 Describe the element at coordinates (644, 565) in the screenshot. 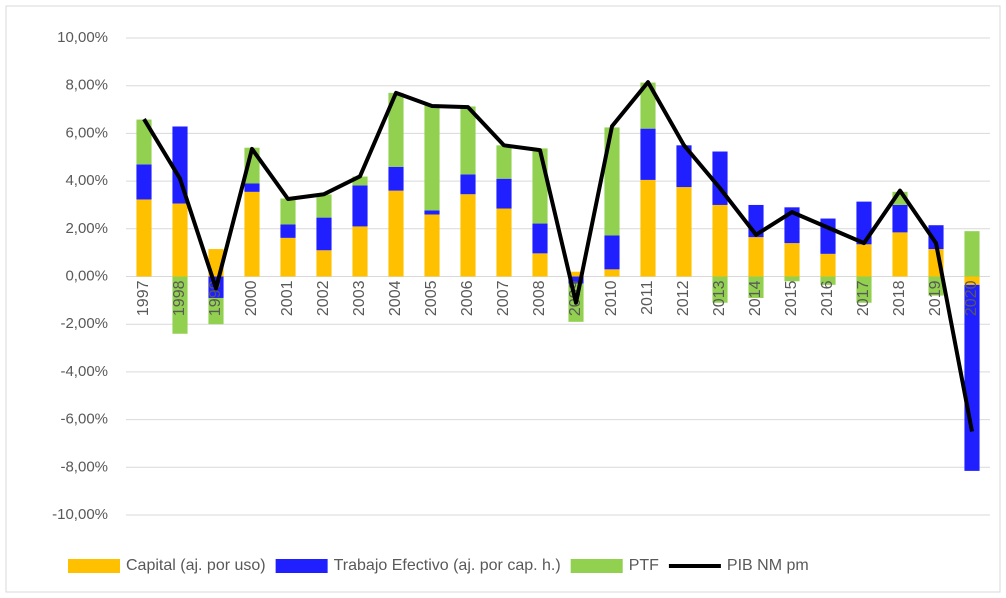

I see `legend-label: PTF` at that location.